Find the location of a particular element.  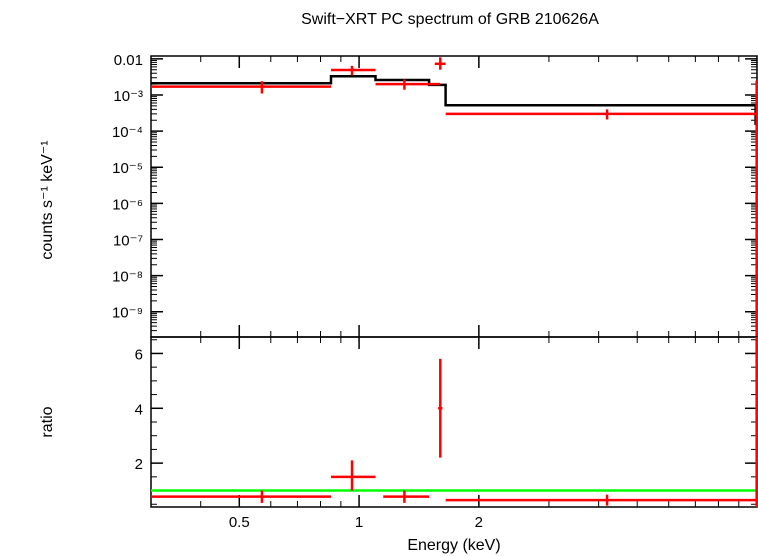

x-tick-label: 2 is located at coordinates (479, 522).